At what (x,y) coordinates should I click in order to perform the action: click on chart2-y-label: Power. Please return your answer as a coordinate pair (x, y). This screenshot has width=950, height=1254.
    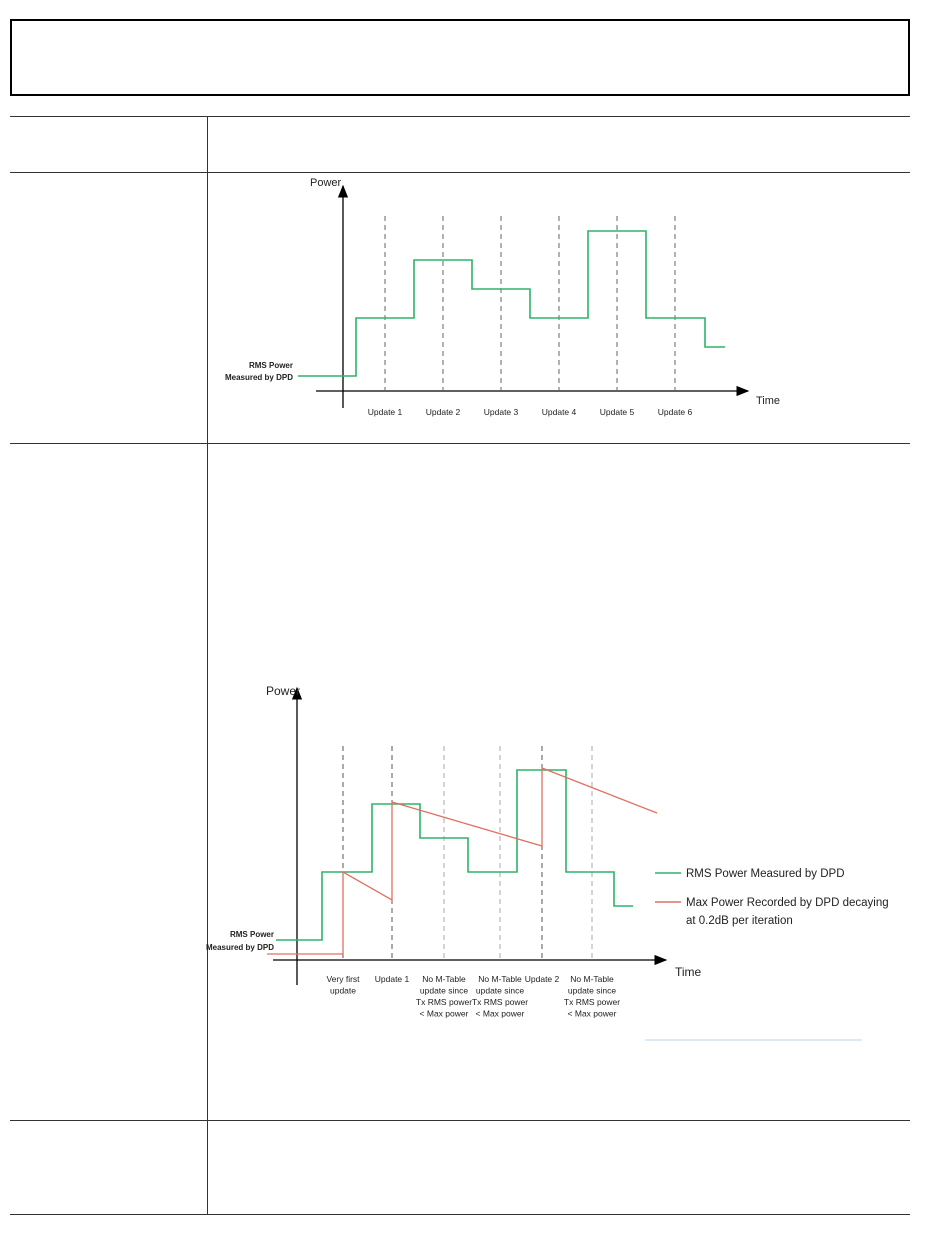
    Looking at the image, I should click on (283, 691).